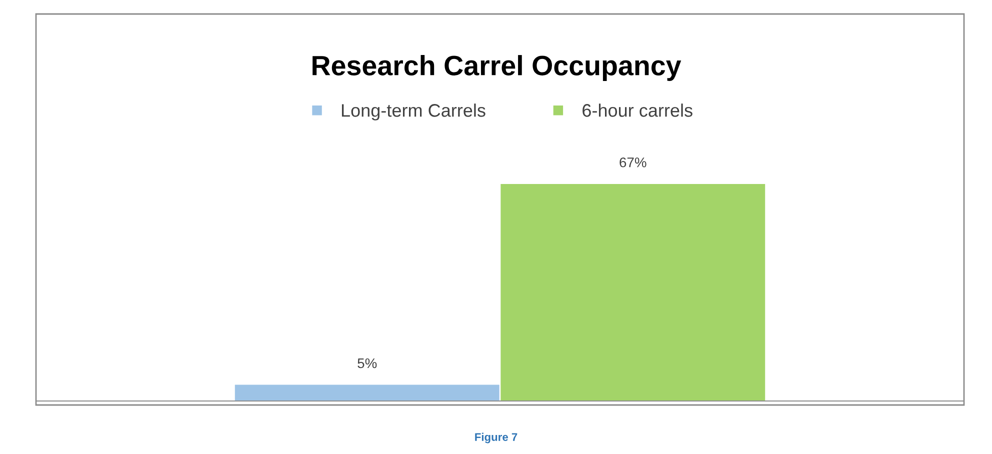 The image size is (992, 454). I want to click on caption: Figure 7, so click(496, 438).